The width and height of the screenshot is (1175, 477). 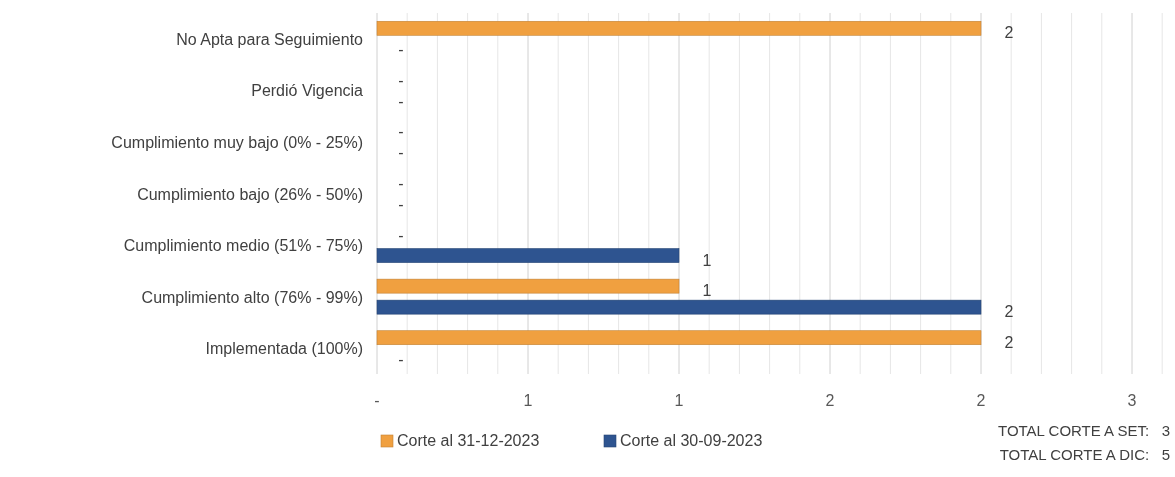 What do you see at coordinates (237, 142) in the screenshot?
I see `y-tick-label: Cumplimiento muy bajo (0% - 25%)` at bounding box center [237, 142].